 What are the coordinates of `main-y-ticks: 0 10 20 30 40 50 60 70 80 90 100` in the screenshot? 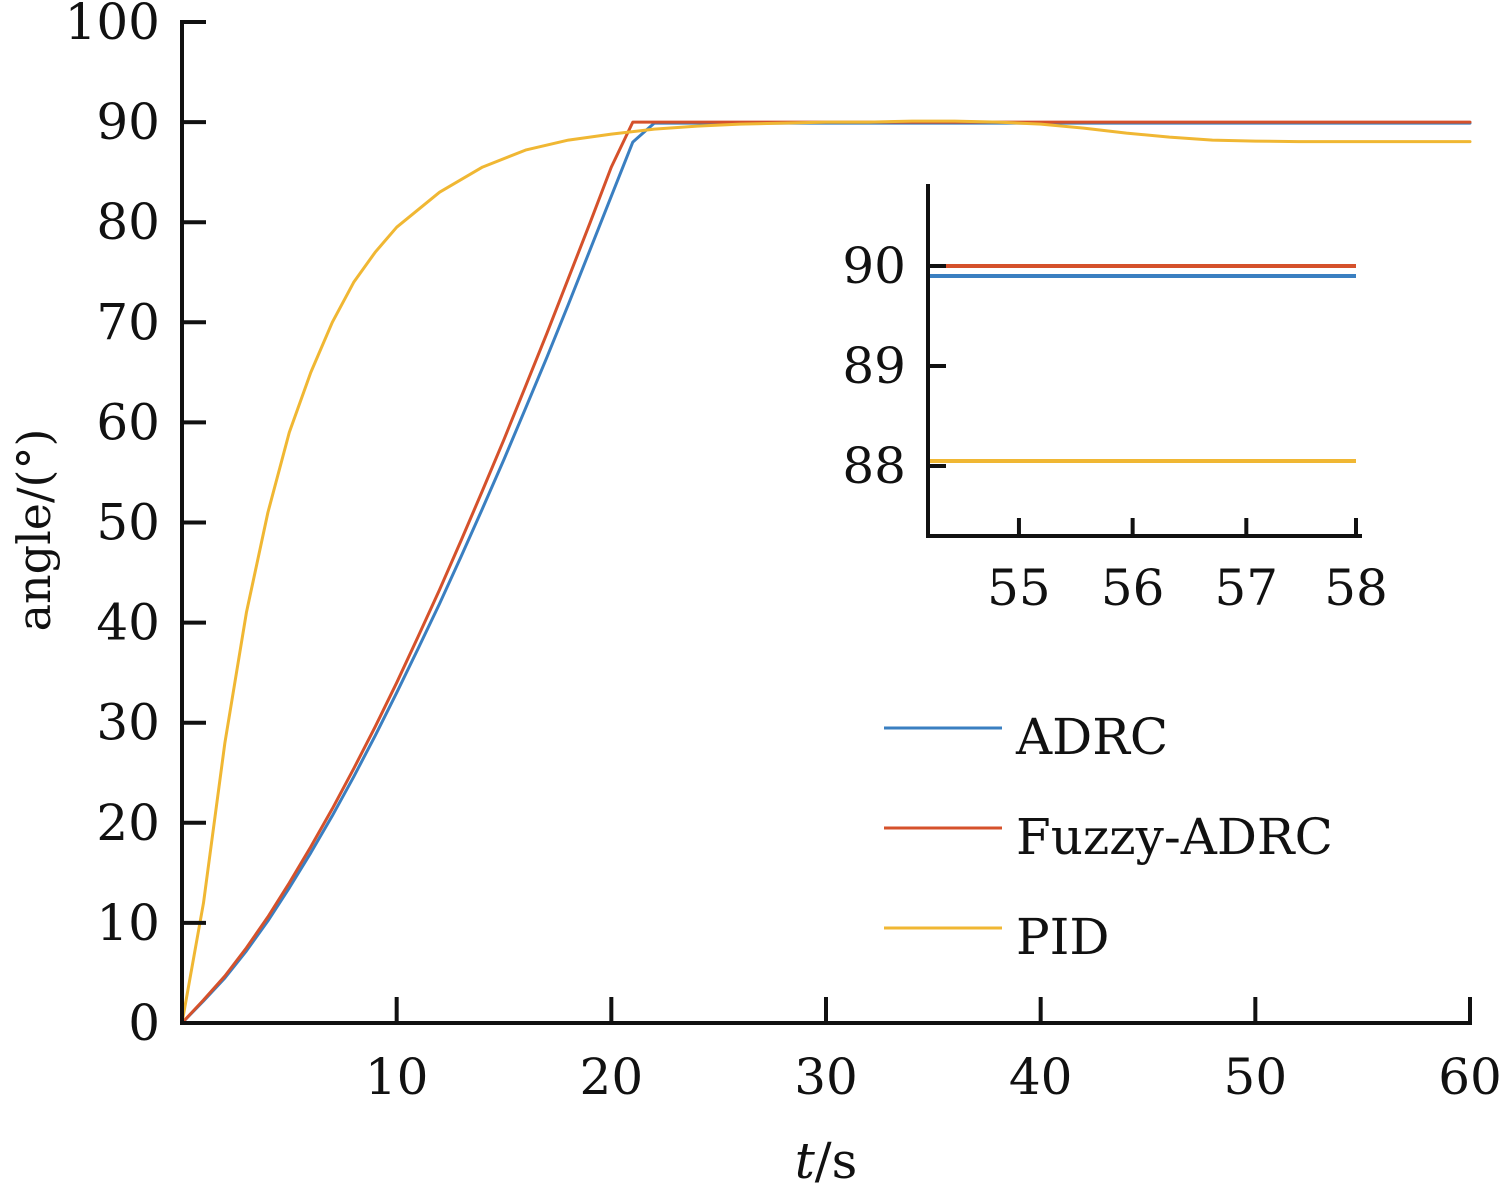 It's located at (135, 526).